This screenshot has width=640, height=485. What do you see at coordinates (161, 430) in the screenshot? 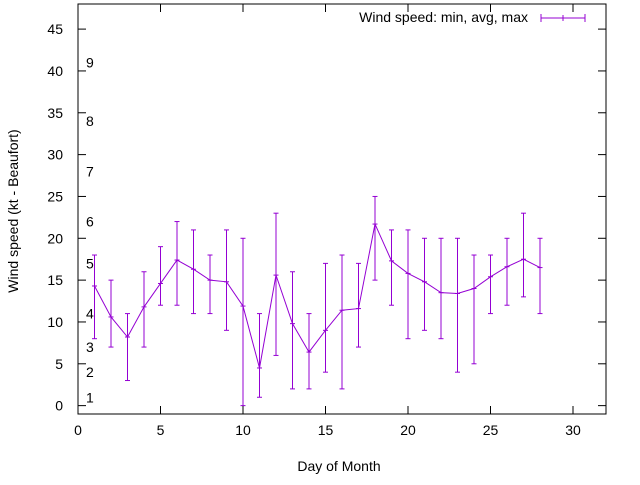
I see `x-tick-label: 5` at bounding box center [161, 430].